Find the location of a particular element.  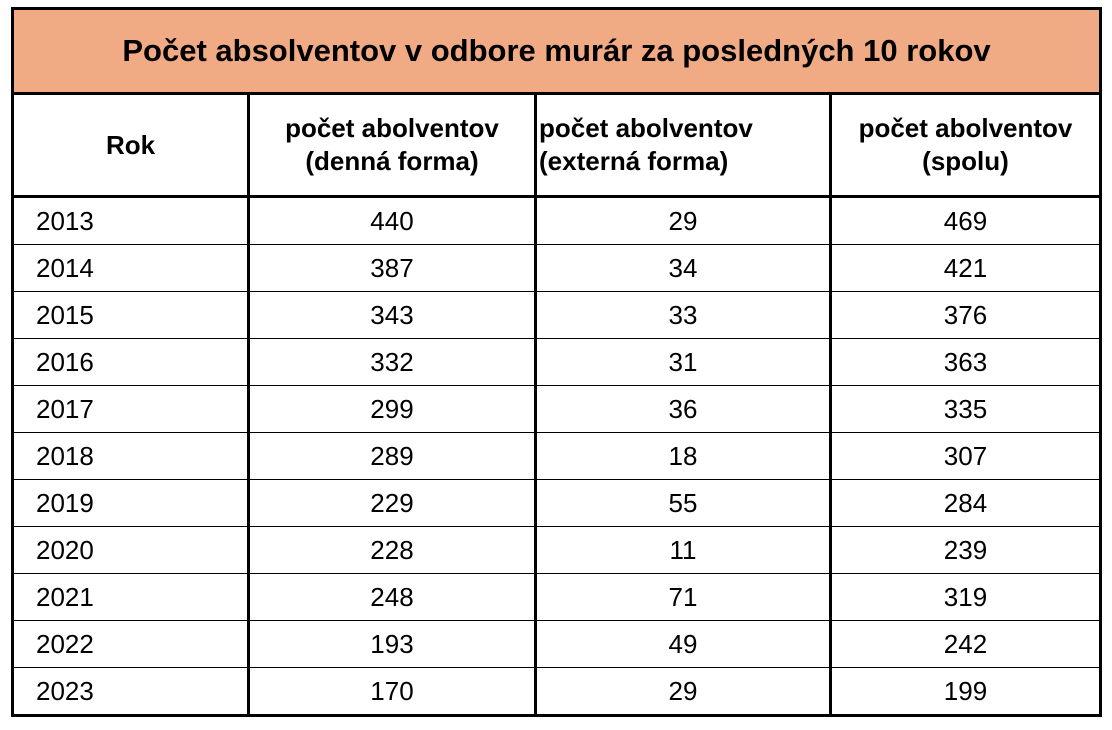

cell-year: 2021 is located at coordinates (131, 597).